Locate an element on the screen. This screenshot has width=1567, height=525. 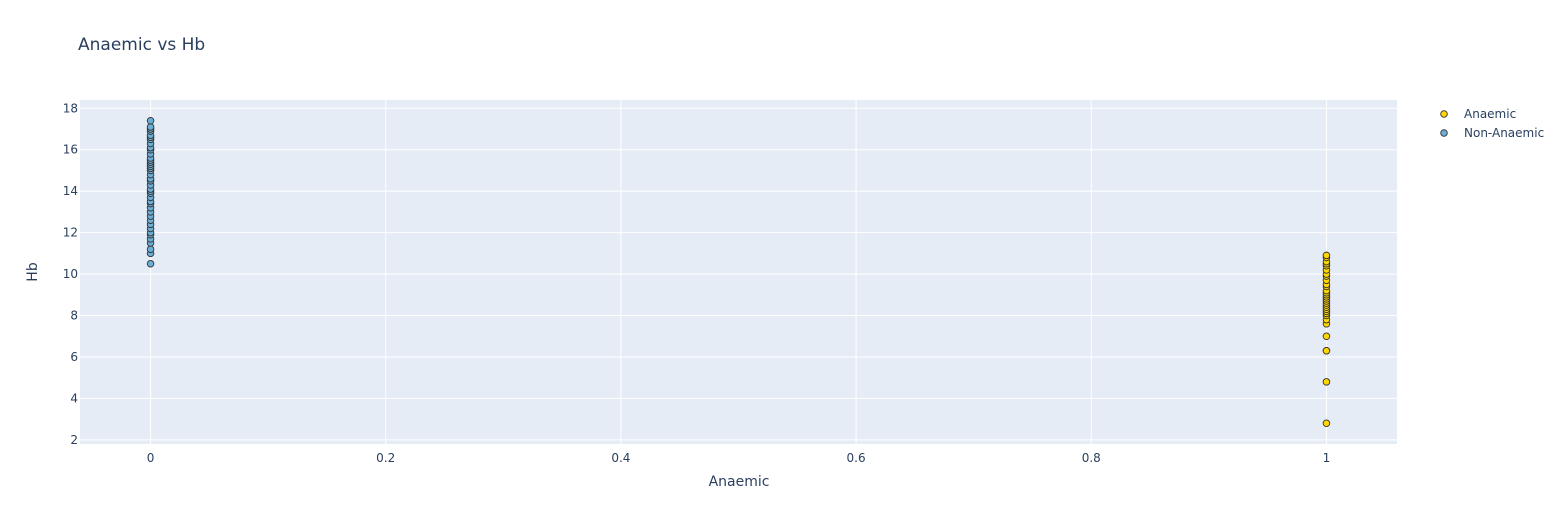
x-tick-label: 0.6 is located at coordinates (856, 458).